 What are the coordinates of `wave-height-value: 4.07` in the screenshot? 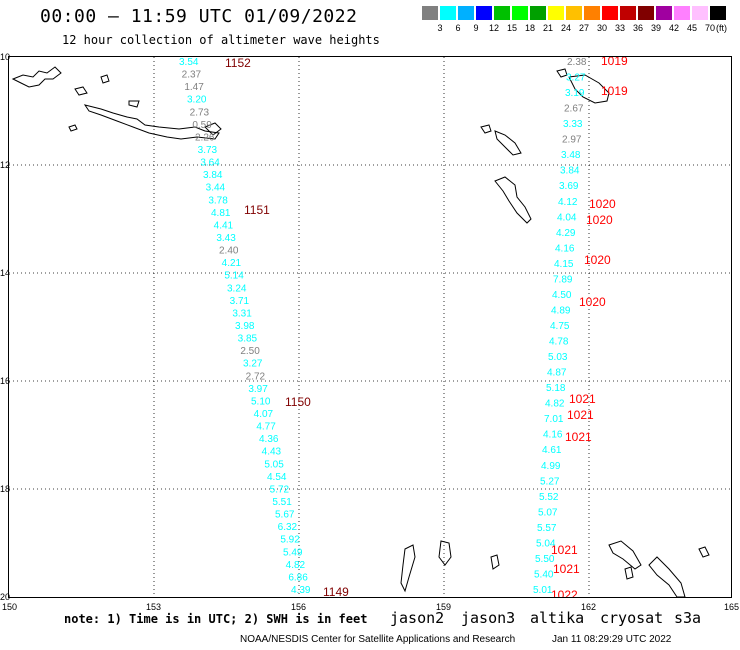 It's located at (264, 414).